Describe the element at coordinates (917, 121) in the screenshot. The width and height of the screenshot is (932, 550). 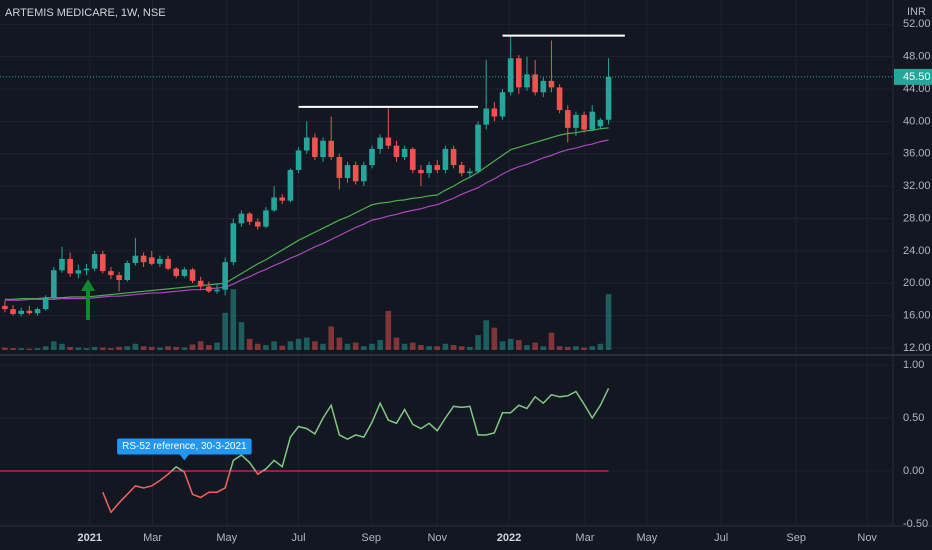
I see `y-tick-label: 40.00` at that location.